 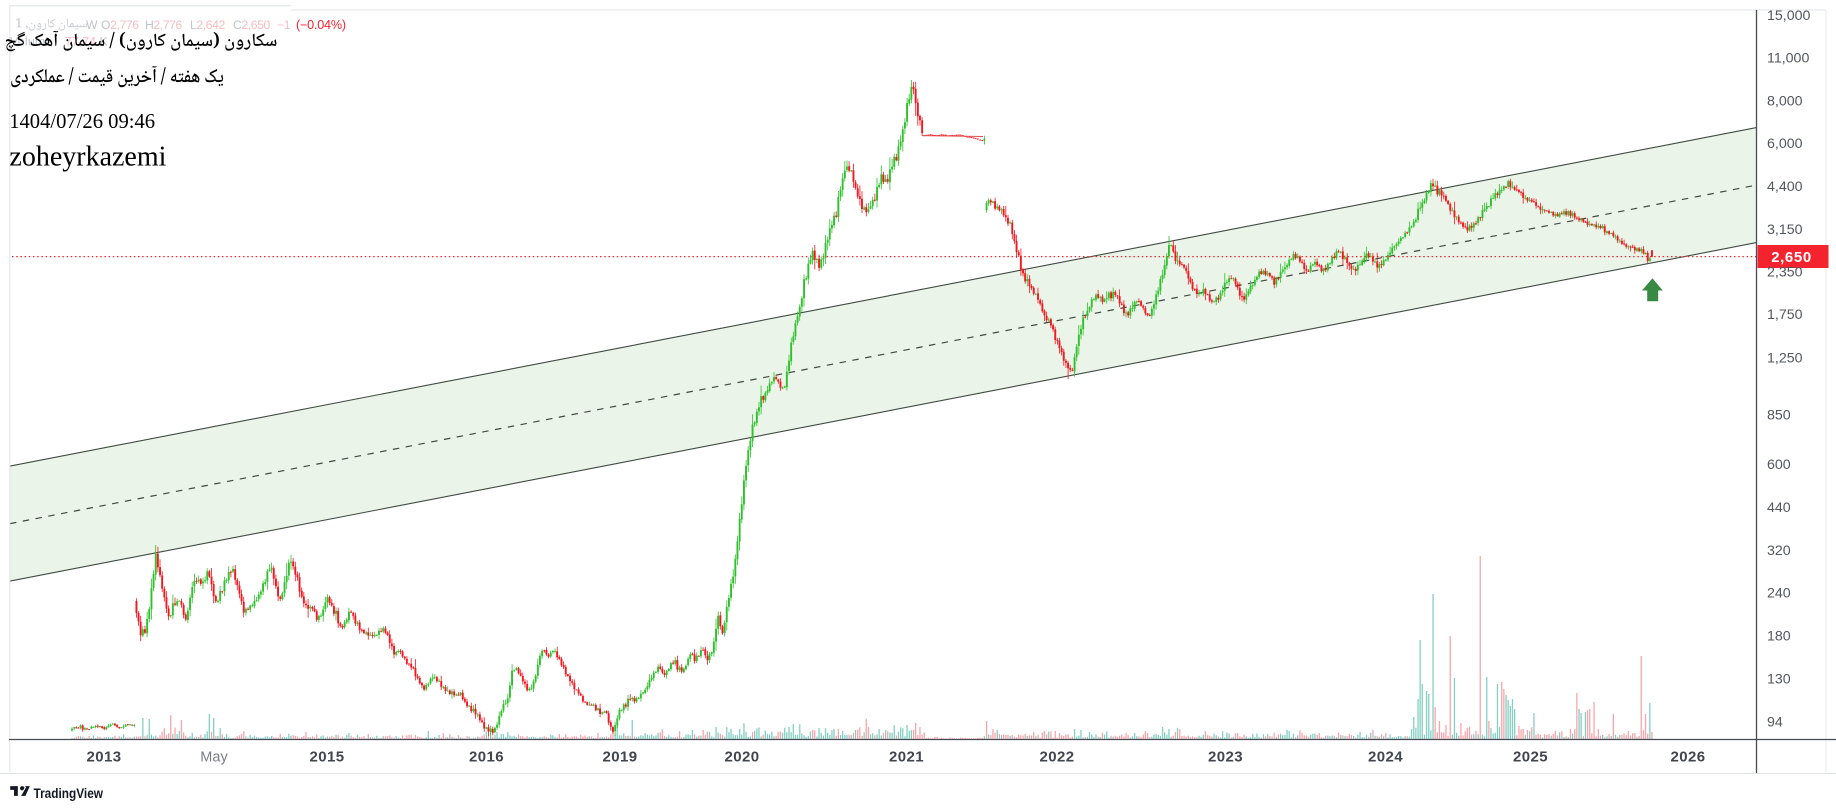 I want to click on svg-text: C2,650, so click(x=252, y=25).